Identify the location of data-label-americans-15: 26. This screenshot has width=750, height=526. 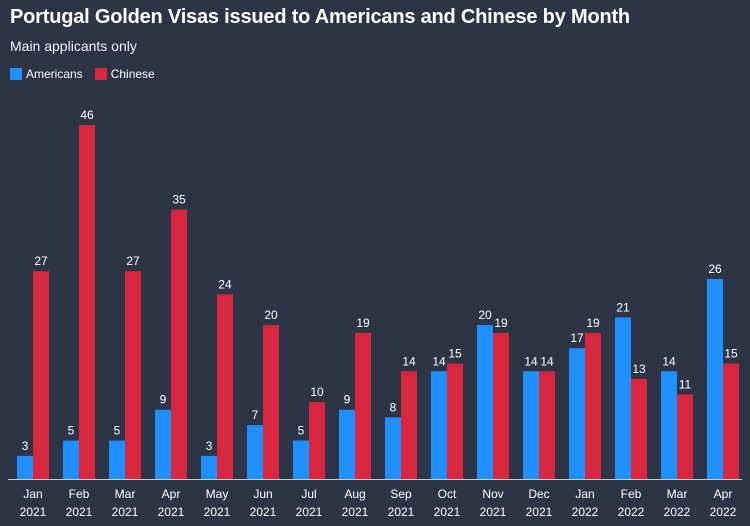
(715, 269).